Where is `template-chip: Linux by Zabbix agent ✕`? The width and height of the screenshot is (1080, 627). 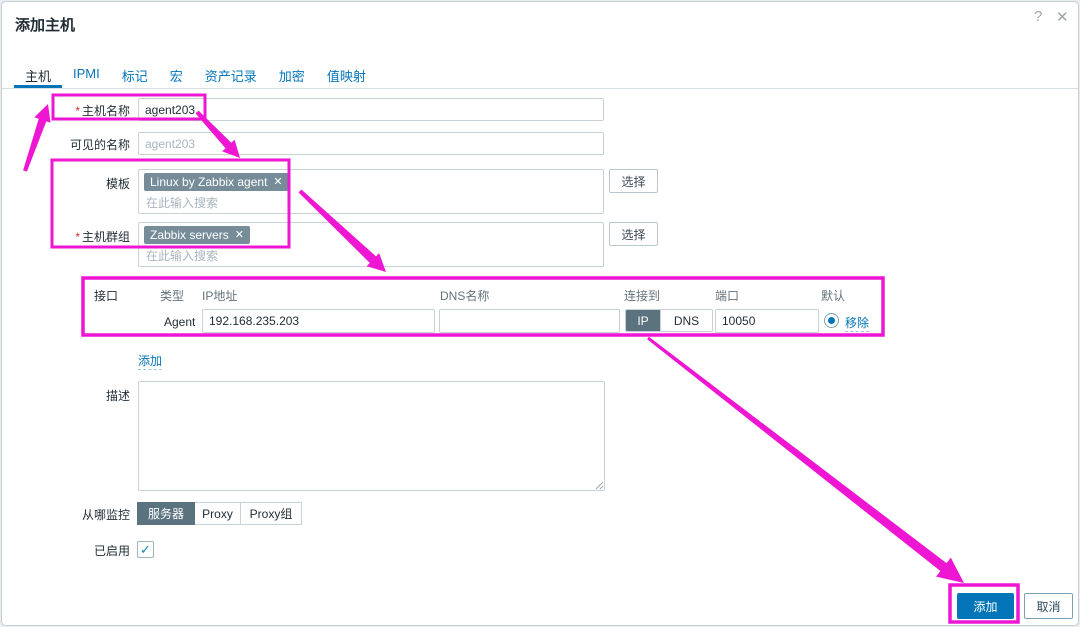 template-chip: Linux by Zabbix agent ✕ is located at coordinates (216, 182).